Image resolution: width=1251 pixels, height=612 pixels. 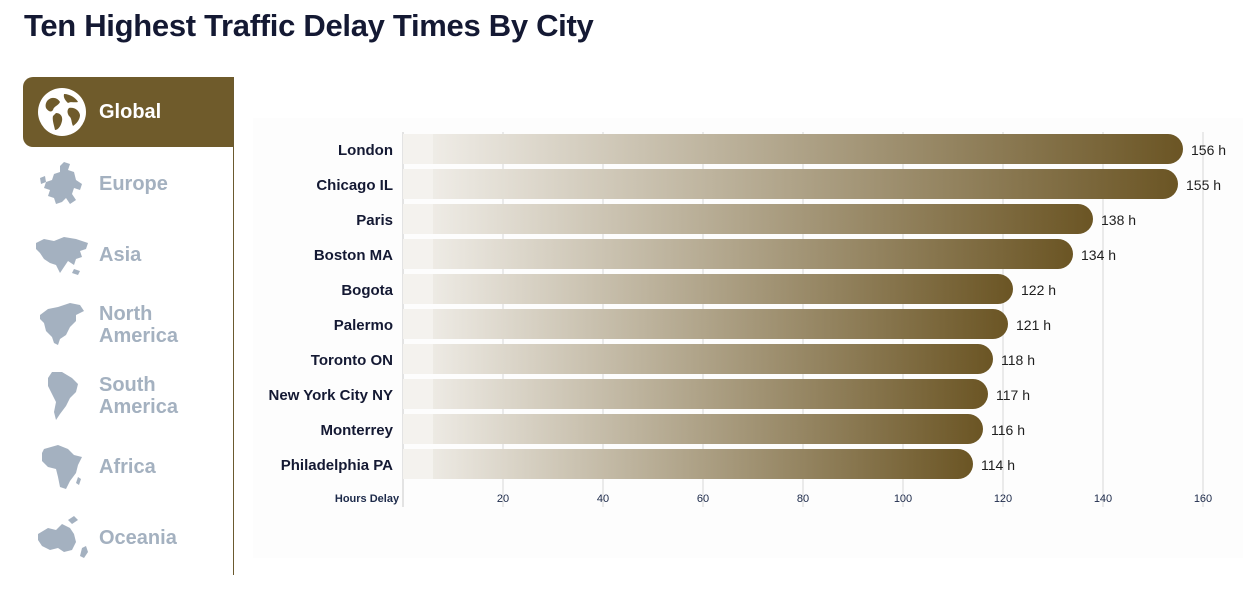 I want to click on category-label: Palermo, so click(x=363, y=325).